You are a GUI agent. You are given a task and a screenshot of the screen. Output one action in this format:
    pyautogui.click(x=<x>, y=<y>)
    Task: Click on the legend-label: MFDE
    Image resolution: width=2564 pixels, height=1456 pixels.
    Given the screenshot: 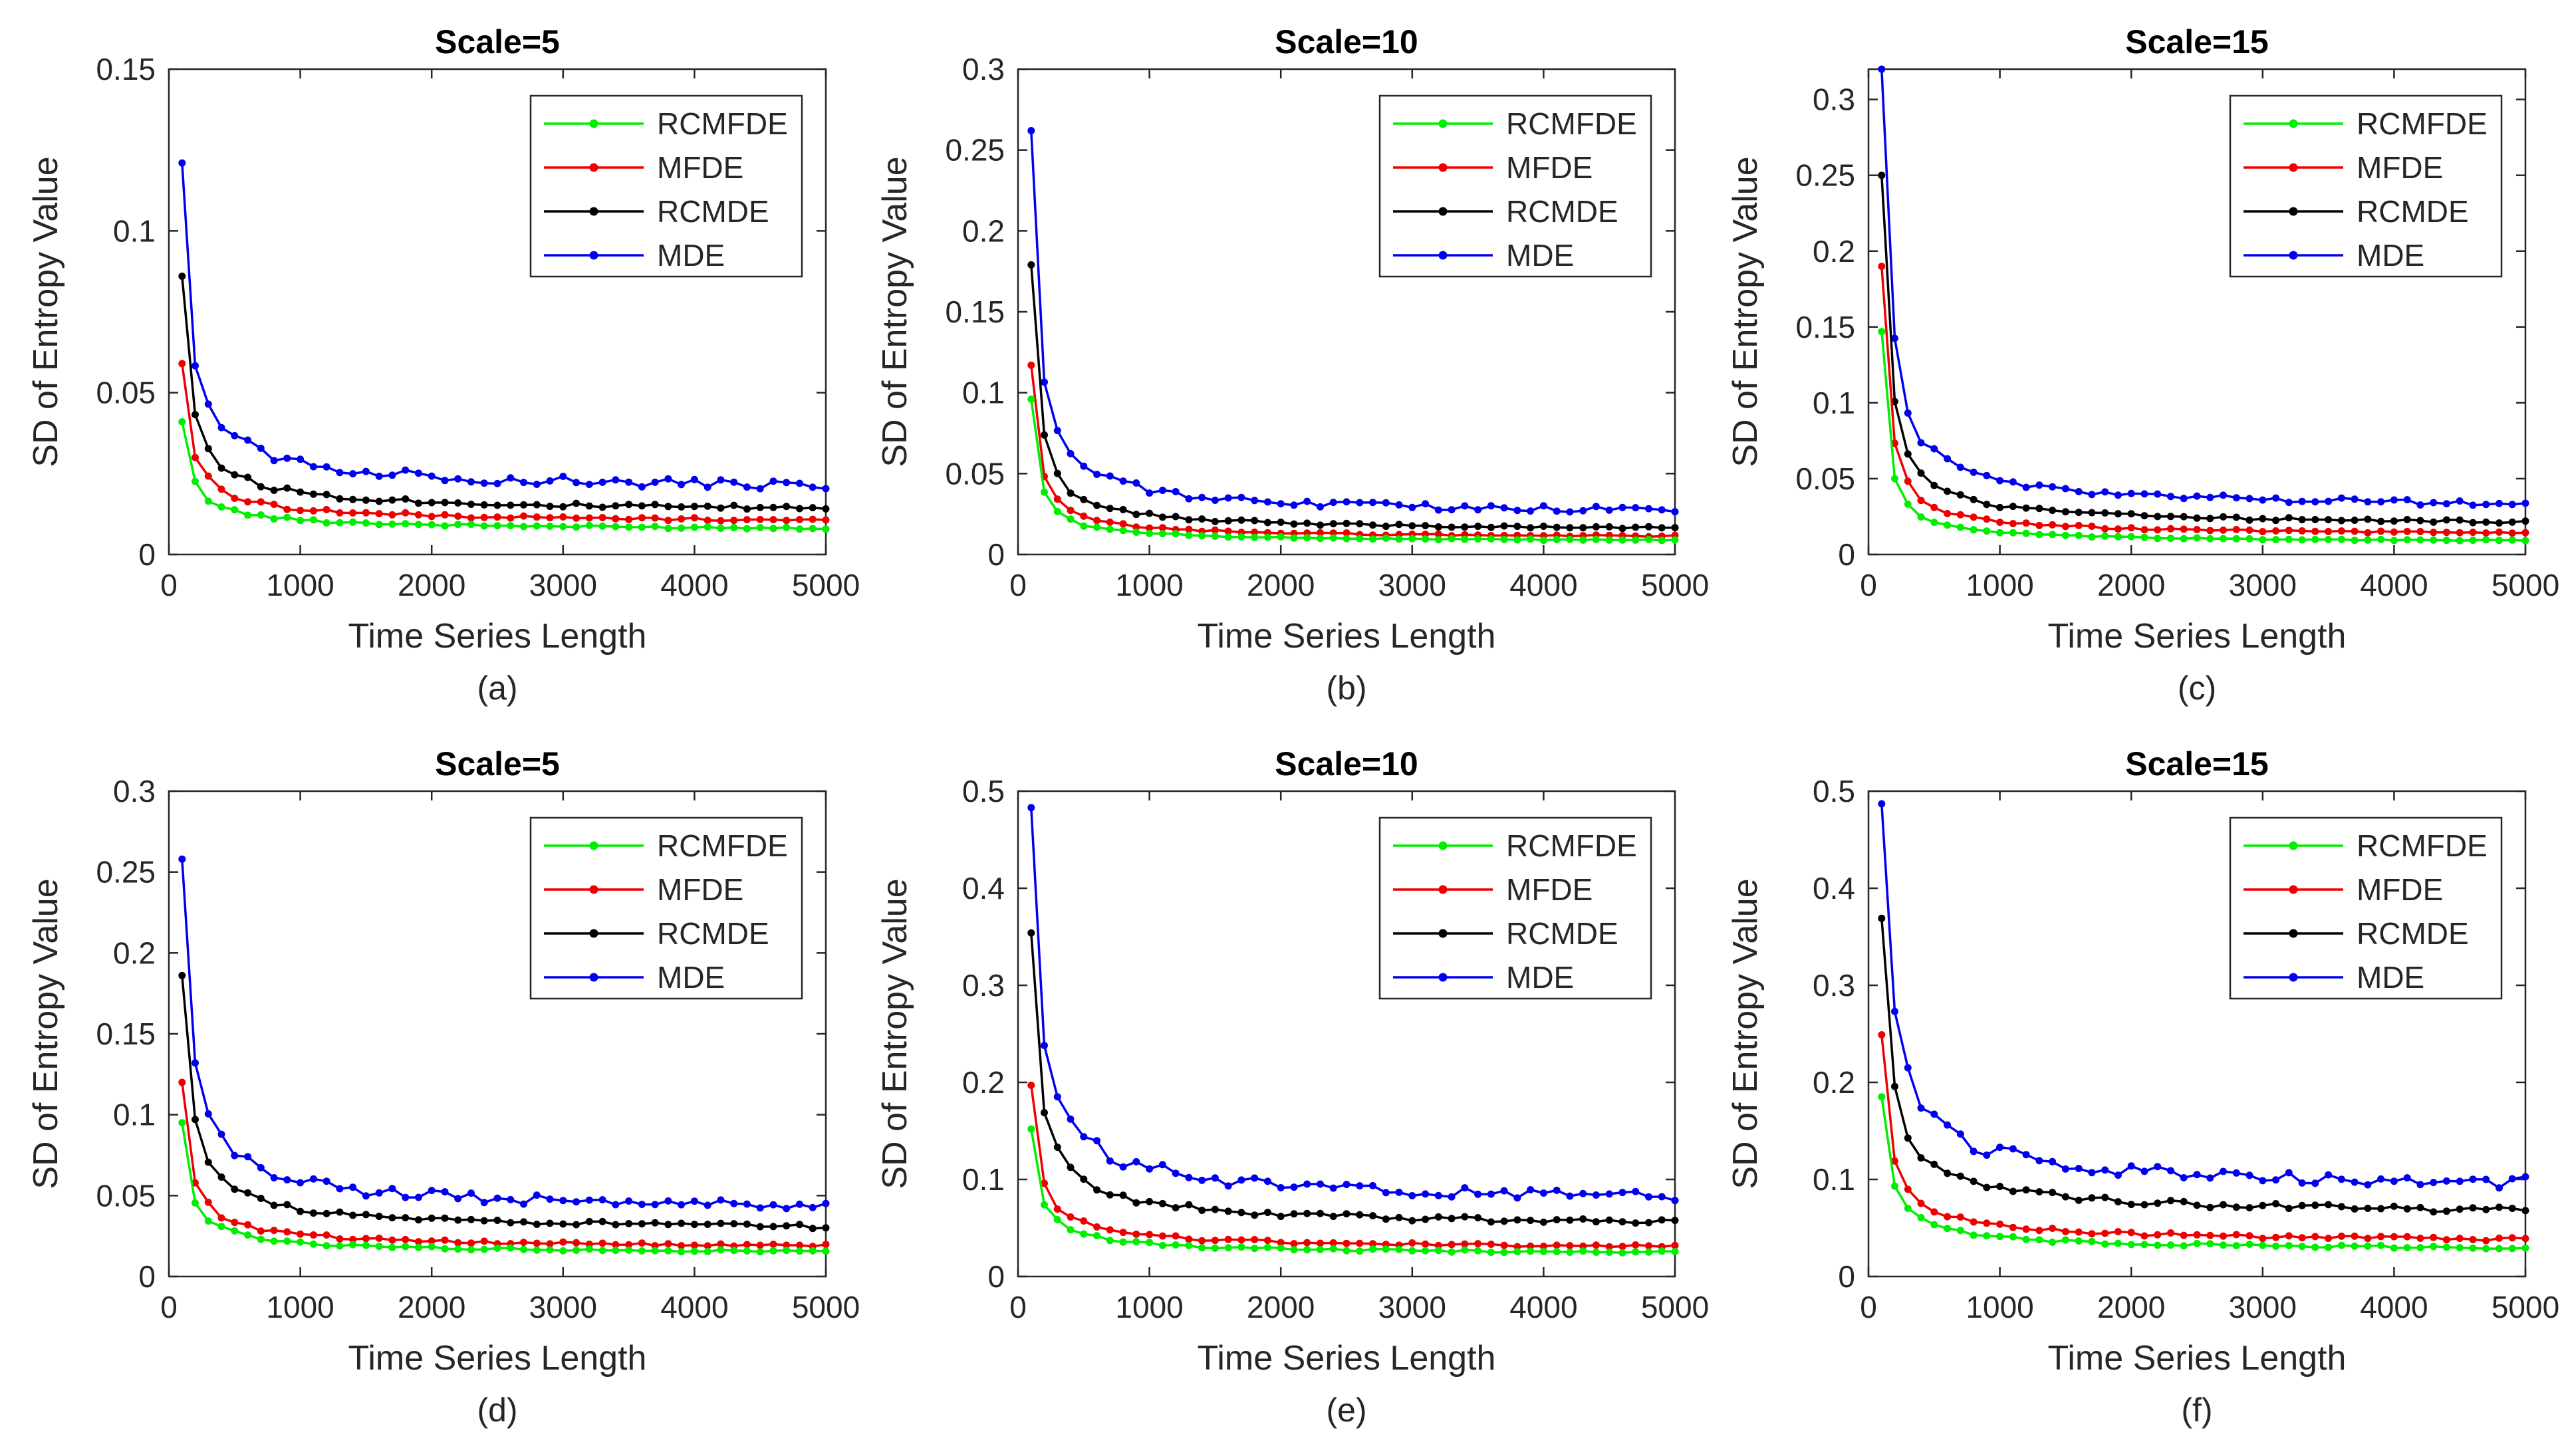 What is the action you would take?
    pyautogui.click(x=700, y=167)
    